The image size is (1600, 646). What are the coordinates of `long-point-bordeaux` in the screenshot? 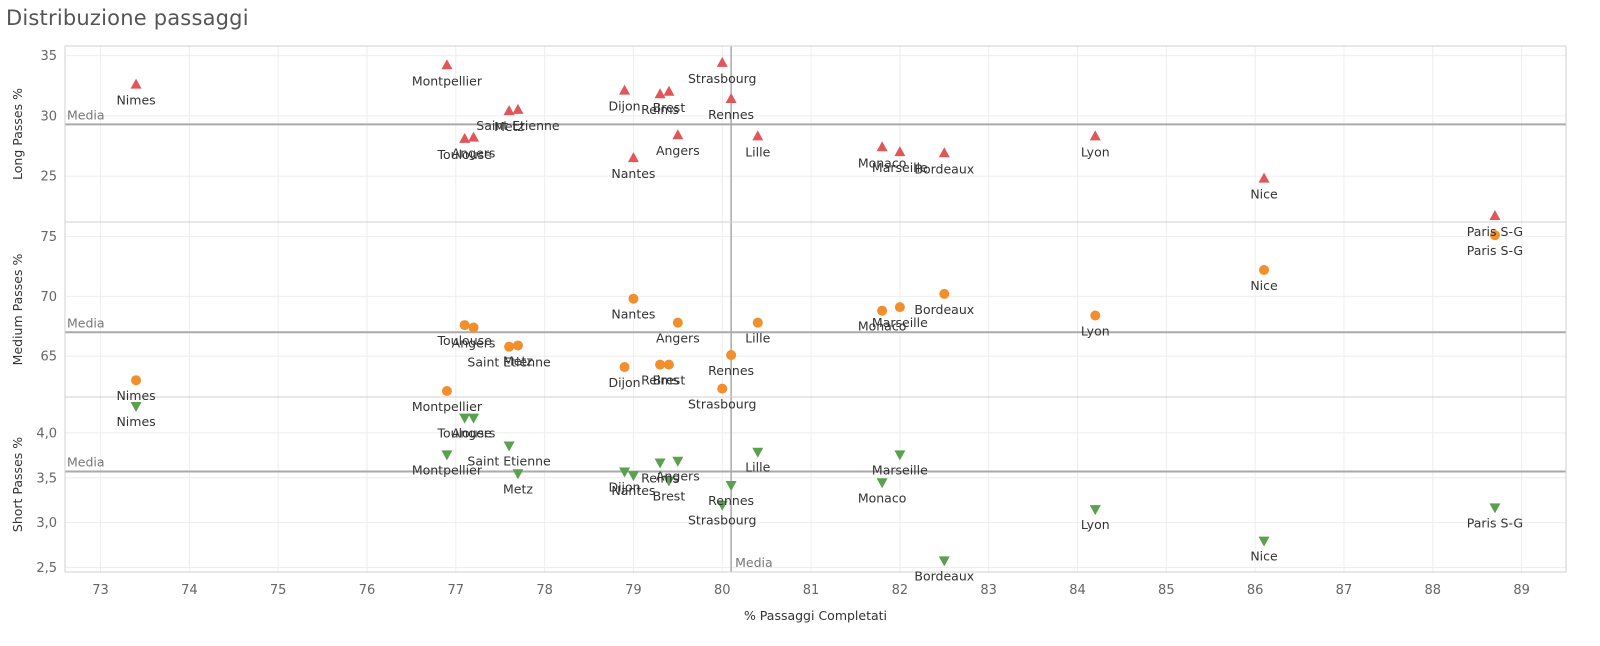 It's located at (944, 152).